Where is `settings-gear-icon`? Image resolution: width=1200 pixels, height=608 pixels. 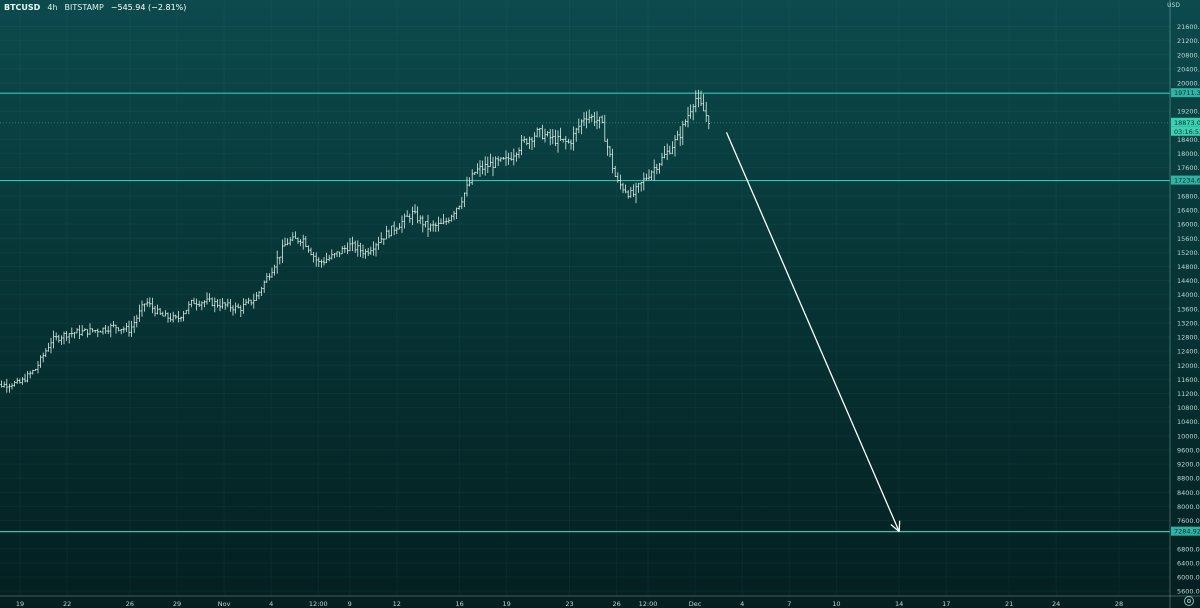
settings-gear-icon is located at coordinates (1189, 601).